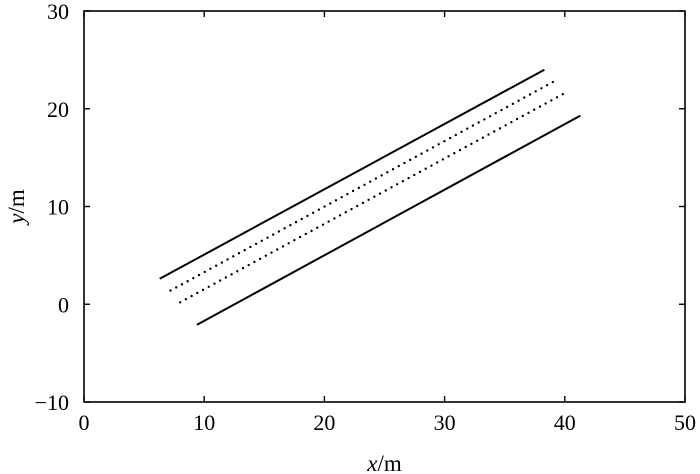  What do you see at coordinates (84, 422) in the screenshot?
I see `x-tick-label: 0` at bounding box center [84, 422].